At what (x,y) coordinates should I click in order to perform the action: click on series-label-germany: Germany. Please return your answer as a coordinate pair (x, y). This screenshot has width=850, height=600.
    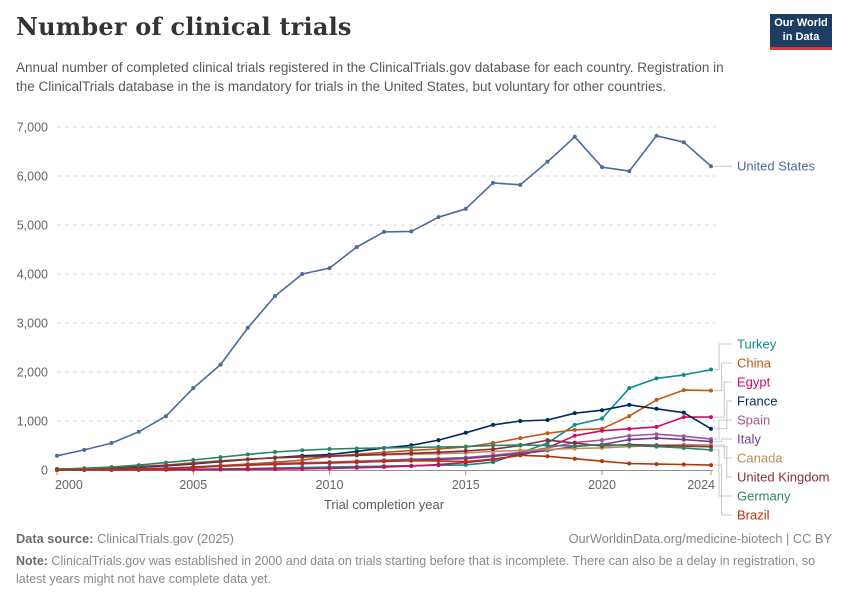
    Looking at the image, I should click on (764, 496).